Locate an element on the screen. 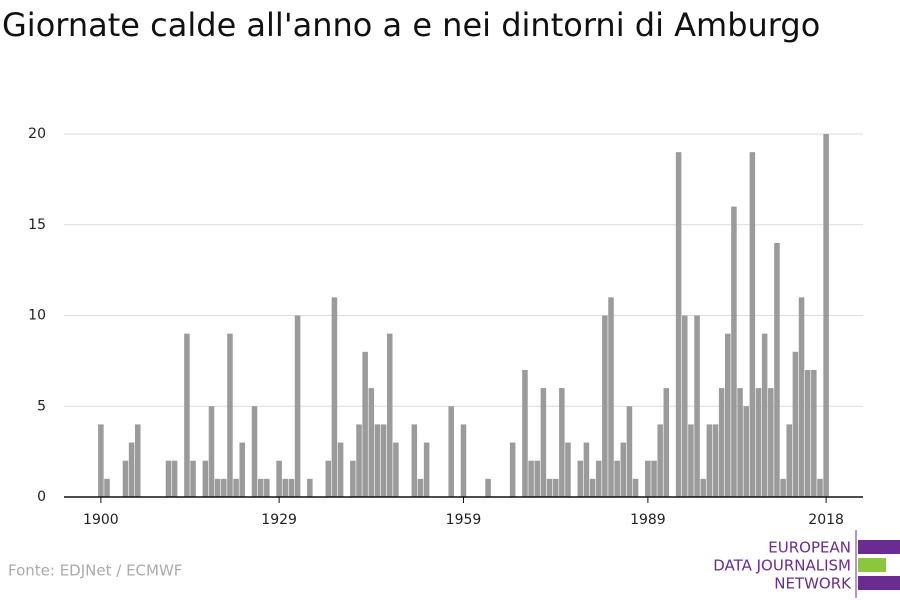 The image size is (900, 600). logo-text: DATA JOURNALISM is located at coordinates (782, 566).